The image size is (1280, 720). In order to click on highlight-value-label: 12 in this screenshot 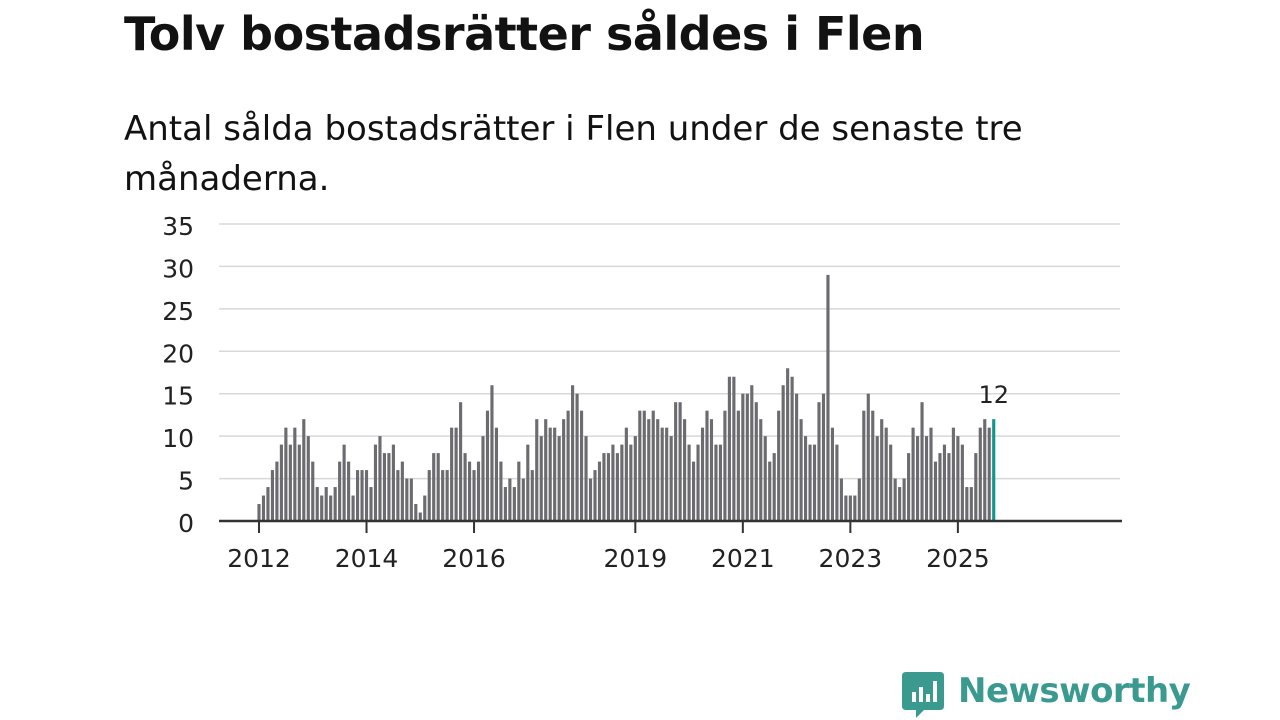, I will do `click(993, 395)`.